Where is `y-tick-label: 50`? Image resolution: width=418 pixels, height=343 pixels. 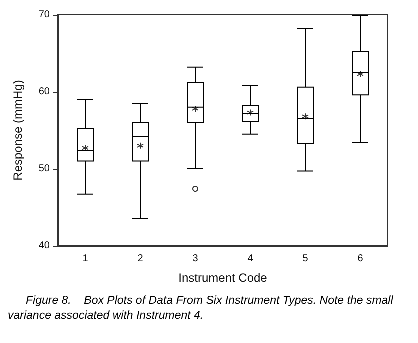 y-tick-label: 50 is located at coordinates (44, 169).